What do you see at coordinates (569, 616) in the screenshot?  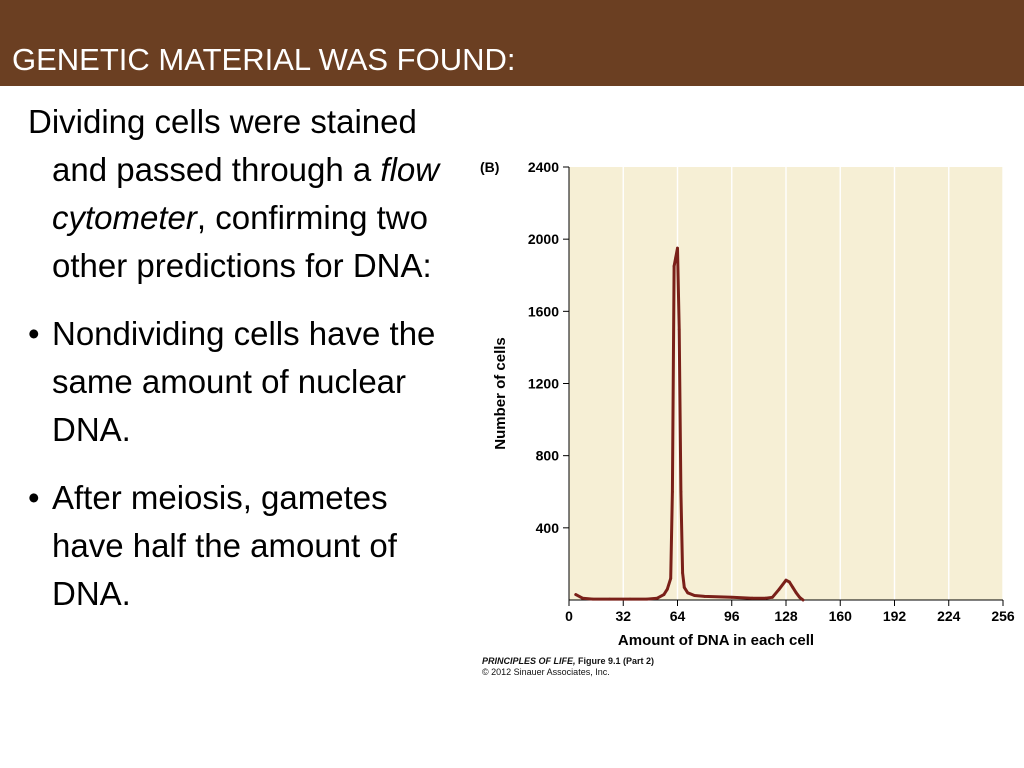 I see `x-tick-label: 0` at bounding box center [569, 616].